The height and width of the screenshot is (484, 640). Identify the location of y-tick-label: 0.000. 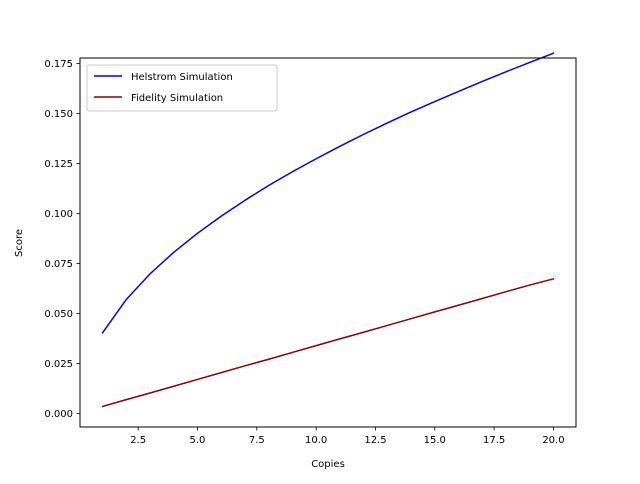
(58, 414).